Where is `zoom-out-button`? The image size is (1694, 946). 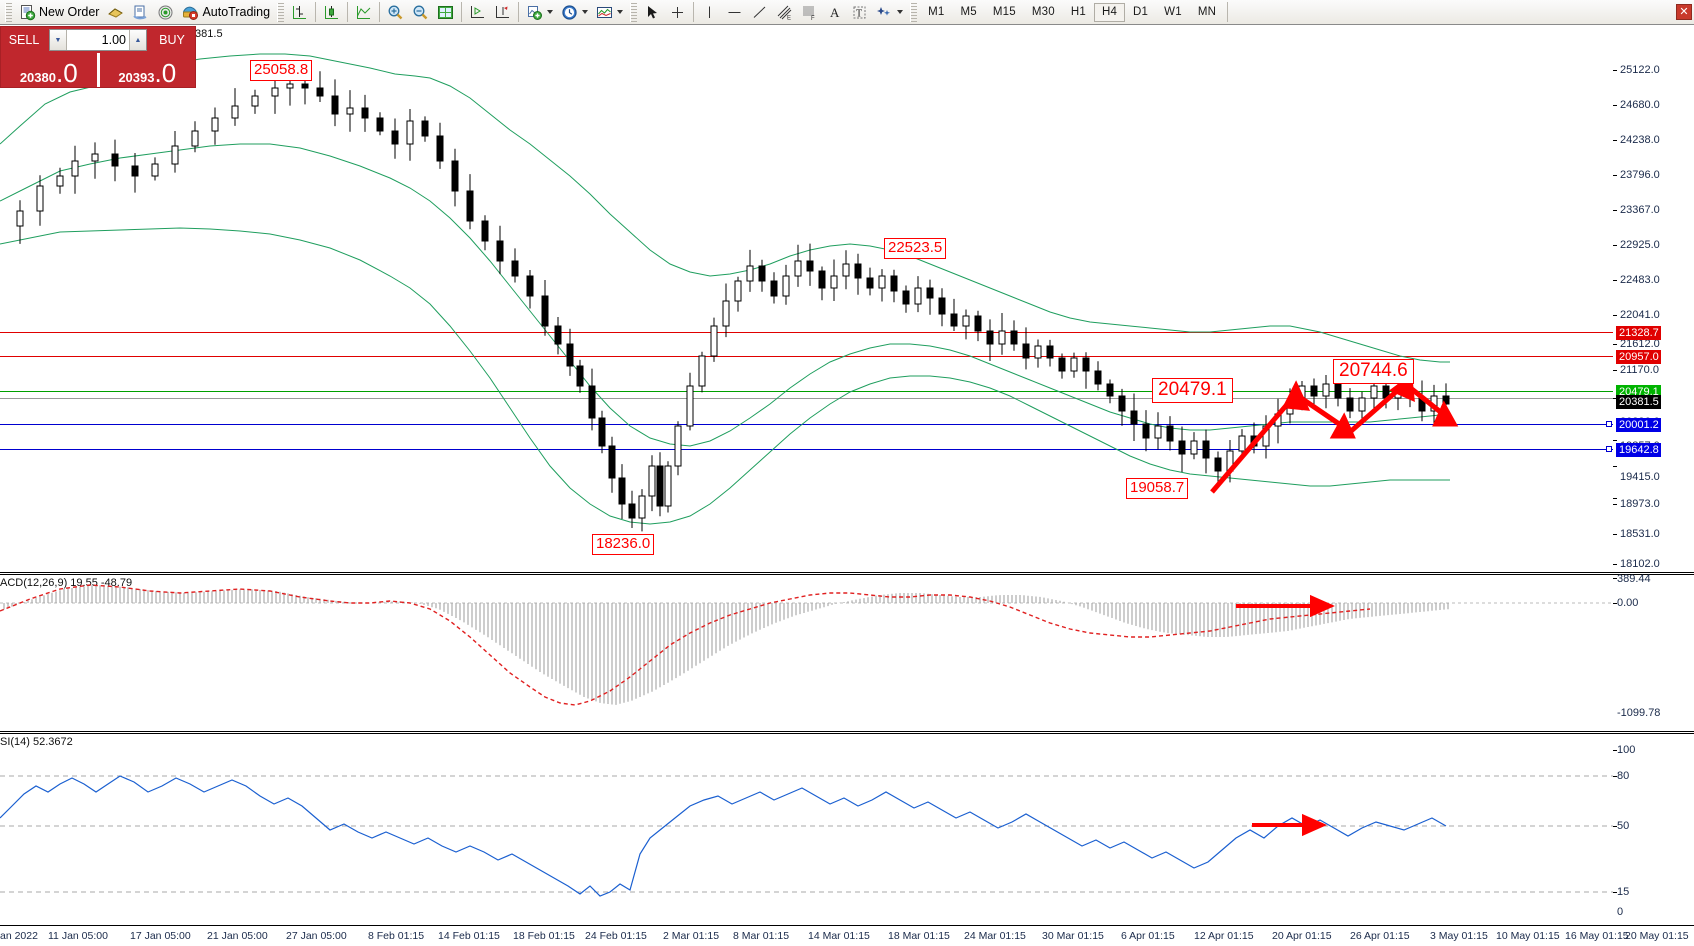
zoom-out-button is located at coordinates (420, 12).